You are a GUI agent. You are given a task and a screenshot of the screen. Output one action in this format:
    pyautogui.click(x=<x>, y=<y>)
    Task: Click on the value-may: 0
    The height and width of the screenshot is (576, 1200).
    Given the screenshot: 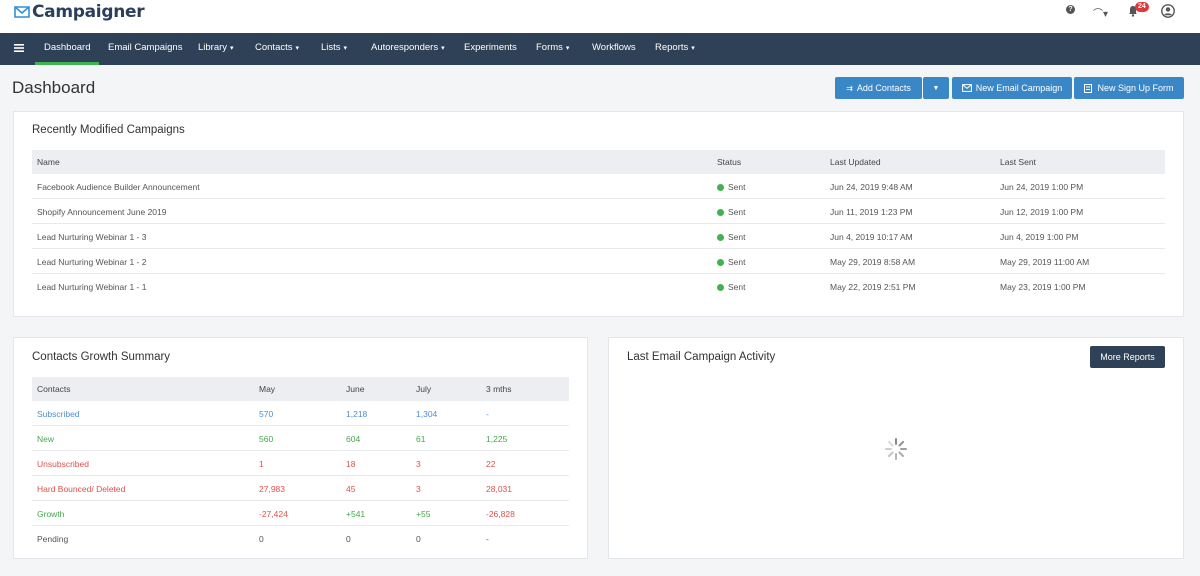 What is the action you would take?
    pyautogui.click(x=261, y=539)
    